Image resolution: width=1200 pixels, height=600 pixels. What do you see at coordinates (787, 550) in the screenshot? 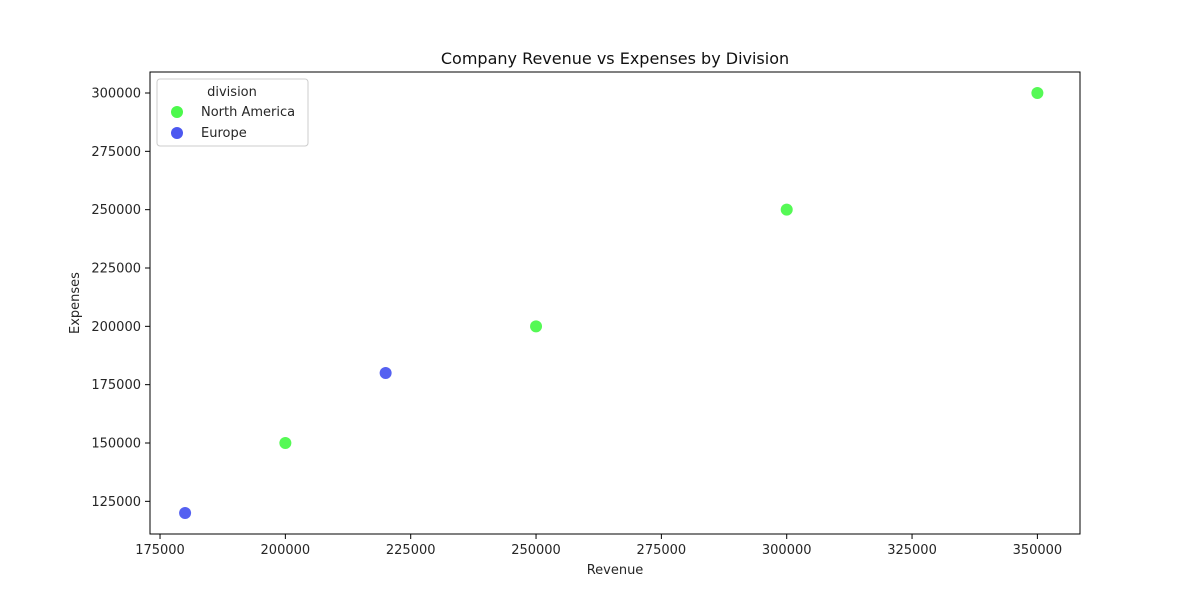
I see `x-tick-label: 300000` at bounding box center [787, 550].